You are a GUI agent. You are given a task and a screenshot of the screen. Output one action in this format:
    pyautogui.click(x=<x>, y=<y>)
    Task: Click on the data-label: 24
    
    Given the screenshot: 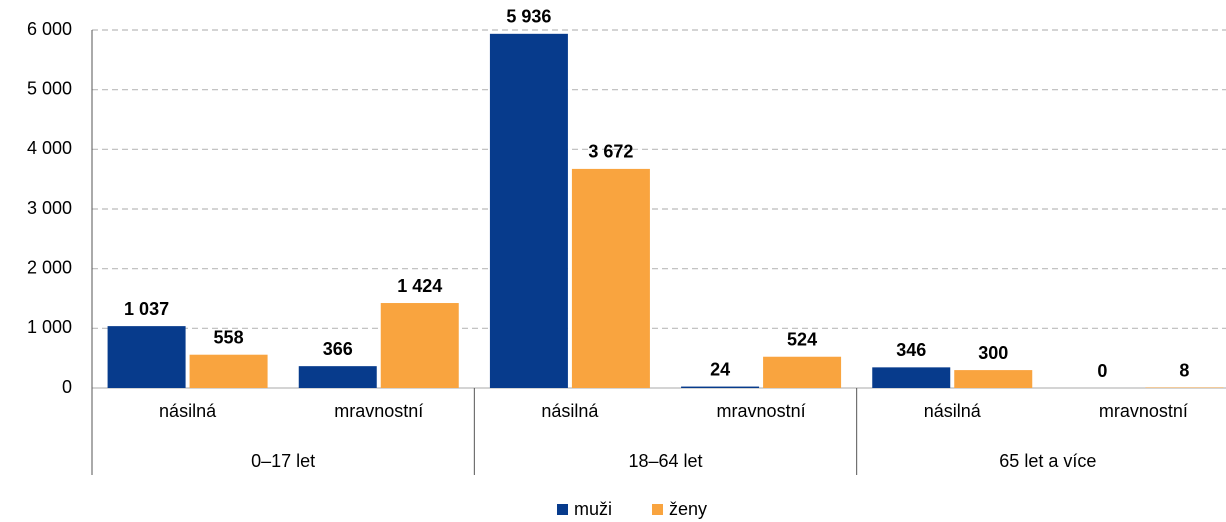 What is the action you would take?
    pyautogui.click(x=720, y=369)
    